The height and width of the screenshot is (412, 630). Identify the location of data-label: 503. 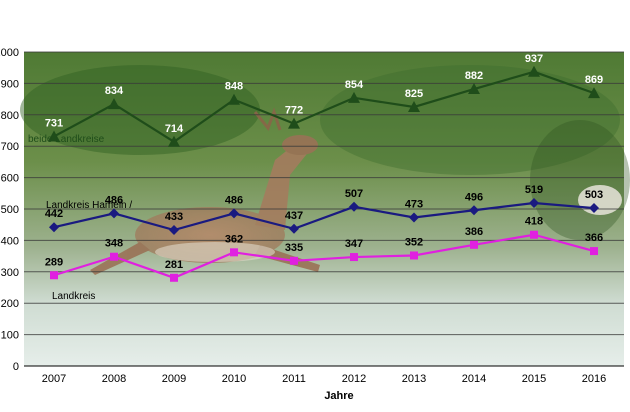
(594, 195).